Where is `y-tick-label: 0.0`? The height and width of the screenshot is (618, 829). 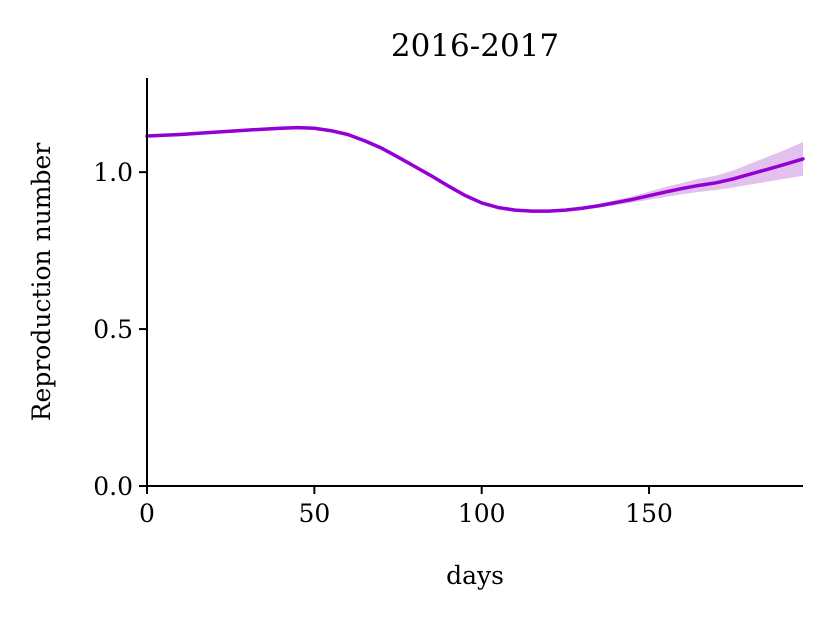 y-tick-label: 0.0 is located at coordinates (113, 486).